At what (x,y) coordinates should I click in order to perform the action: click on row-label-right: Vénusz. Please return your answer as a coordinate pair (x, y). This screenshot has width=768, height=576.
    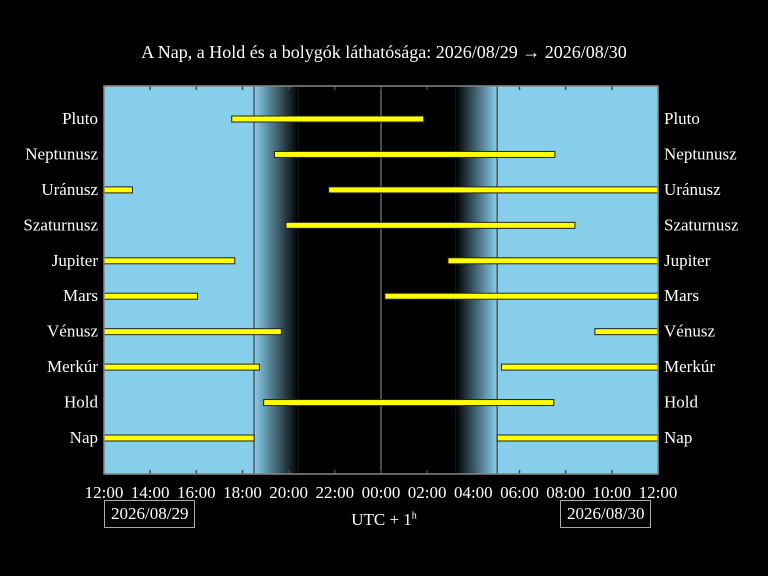
    Looking at the image, I should click on (689, 331).